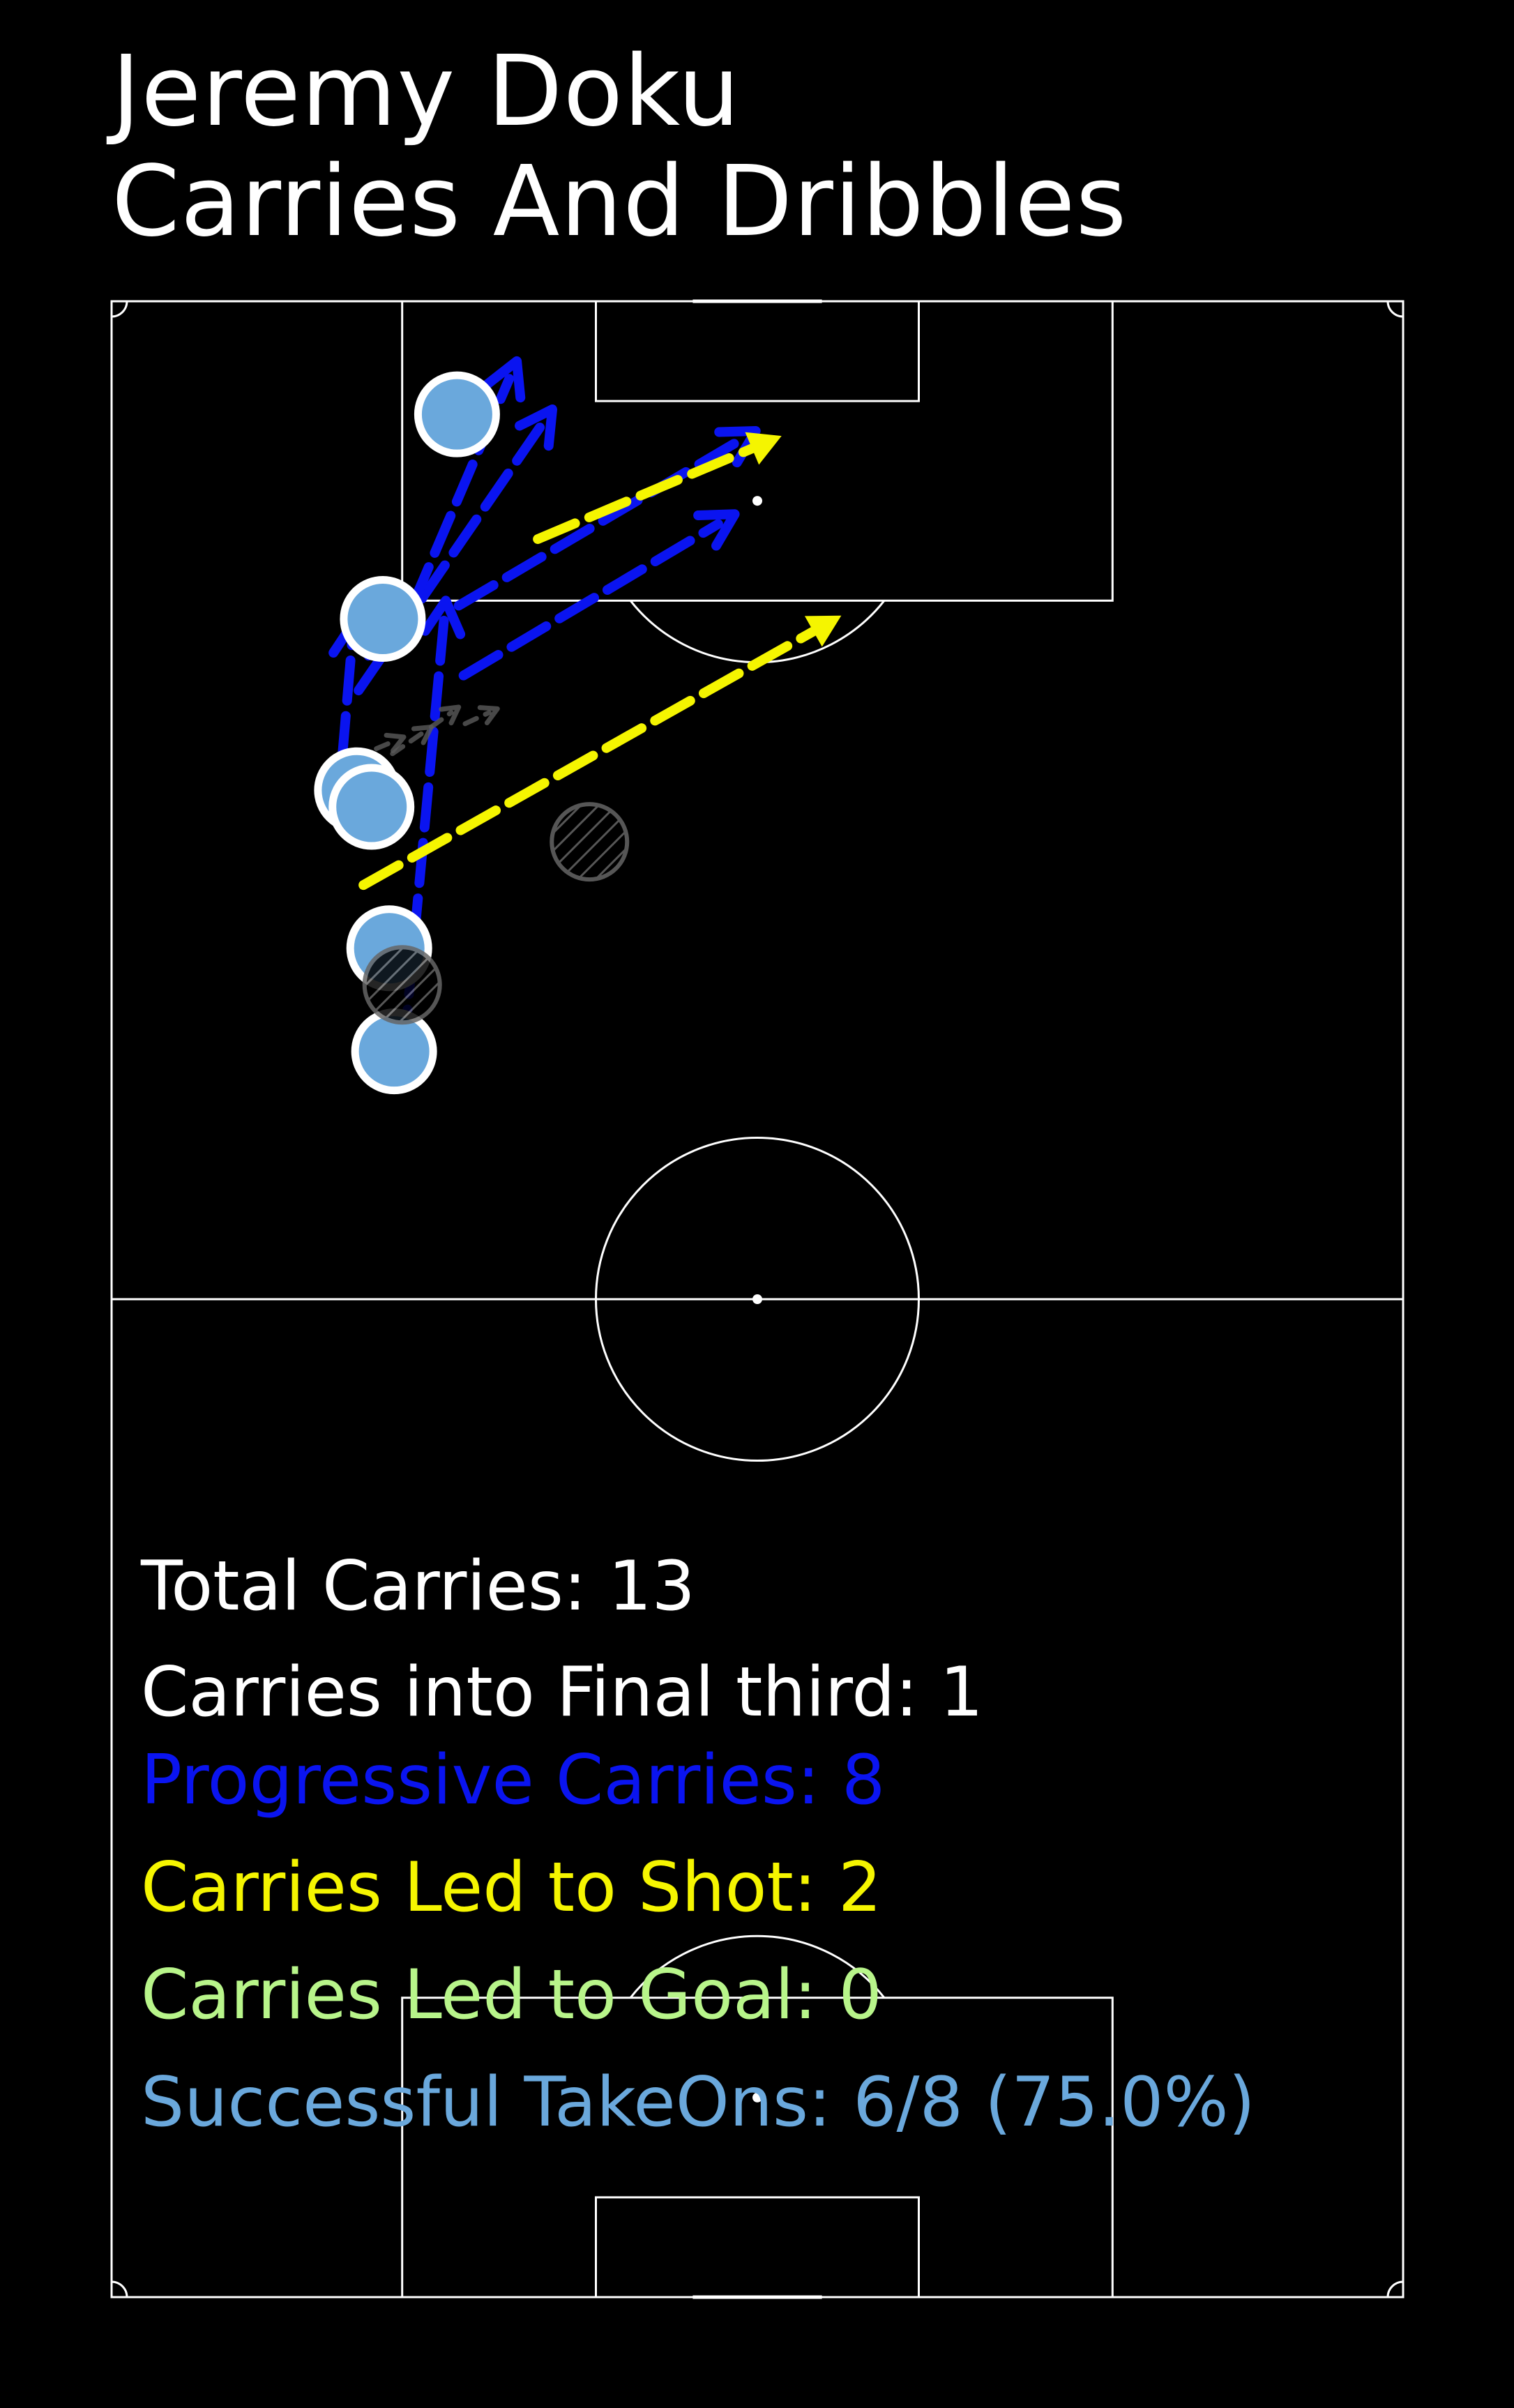  What do you see at coordinates (513, 1780) in the screenshot?
I see `stat-progressive-carries: Progressive Carries: 8` at bounding box center [513, 1780].